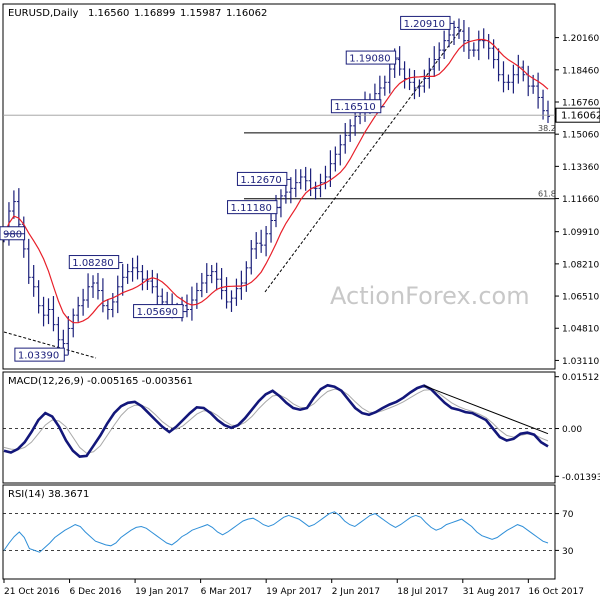 The width and height of the screenshot is (600, 600). Describe the element at coordinates (492, 592) in the screenshot. I see `x-tick-label: 31 Aug 2017` at that location.